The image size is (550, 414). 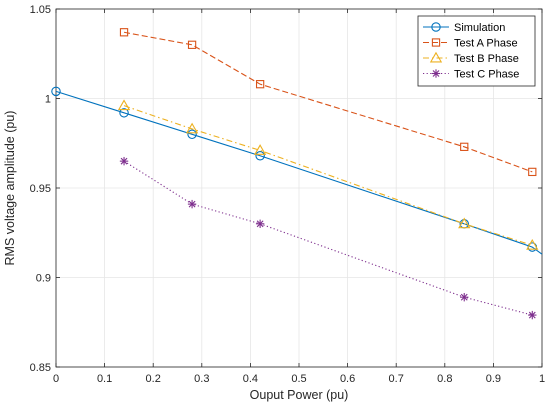 I want to click on legend-label: Simulation, so click(x=479, y=28).